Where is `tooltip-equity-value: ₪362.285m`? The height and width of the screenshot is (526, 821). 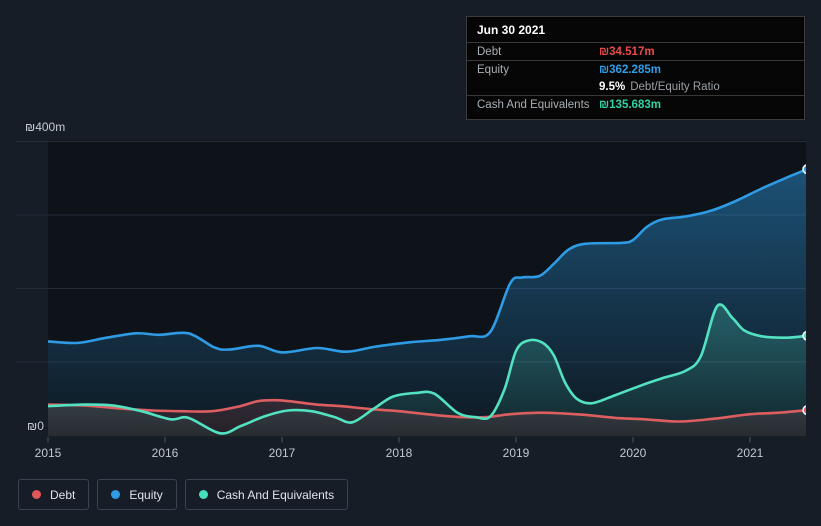
tooltip-equity-value: ₪362.285m is located at coordinates (630, 69).